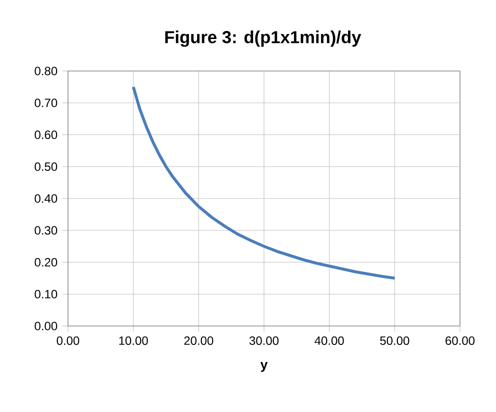  What do you see at coordinates (46, 103) in the screenshot?
I see `y-tick-label: 0.70` at bounding box center [46, 103].